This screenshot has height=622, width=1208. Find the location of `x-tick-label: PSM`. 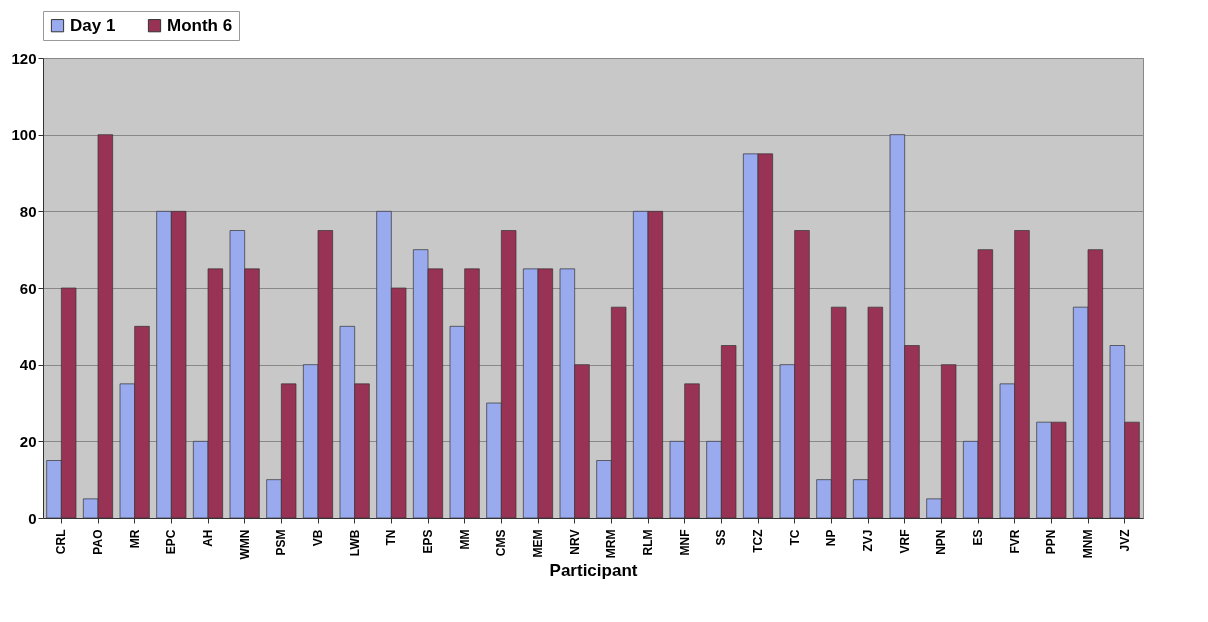

x-tick-label: PSM is located at coordinates (281, 542).